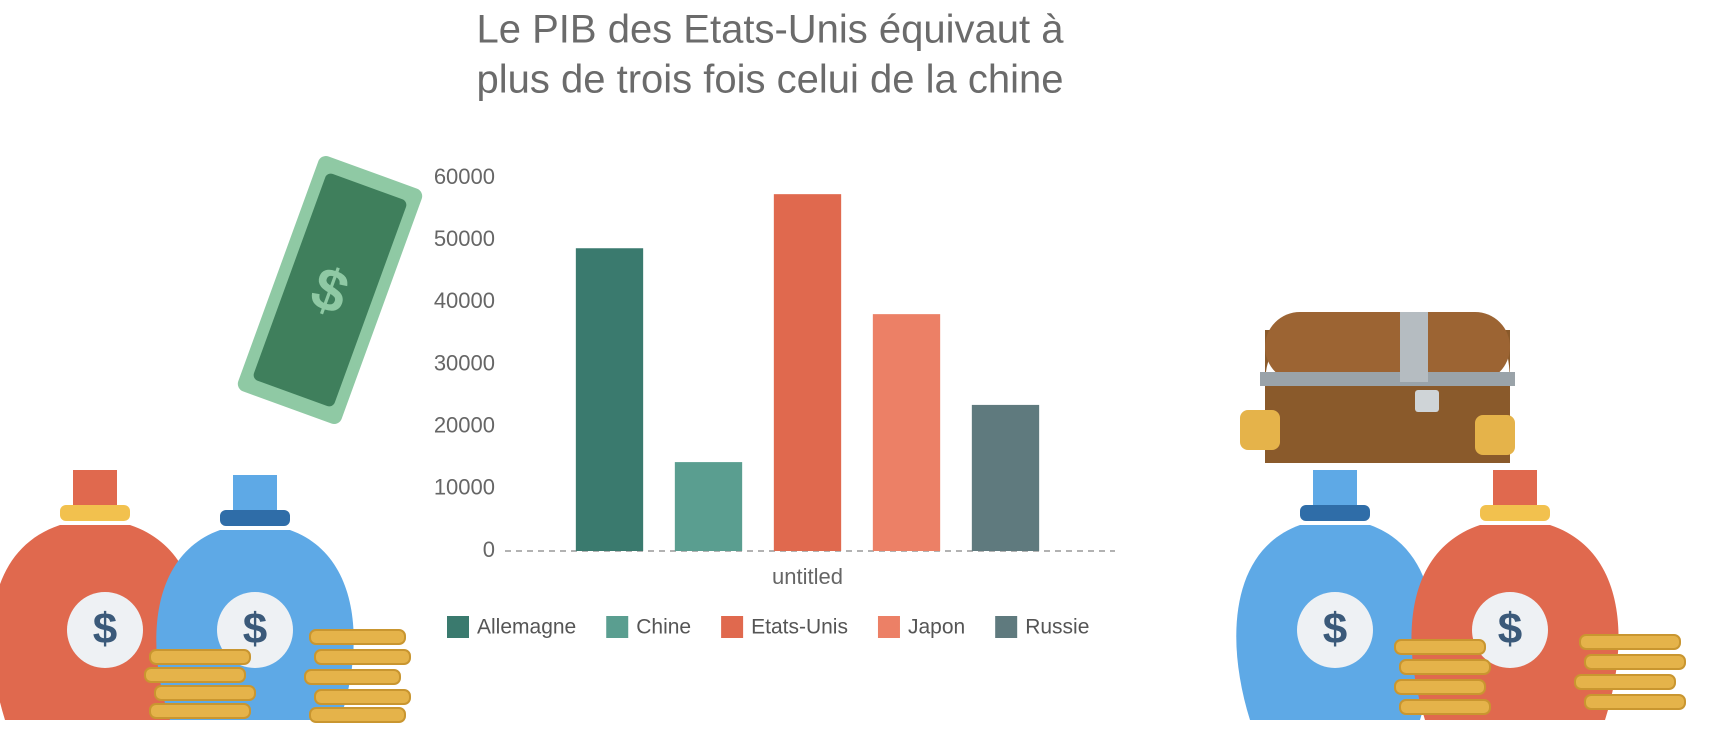 The width and height of the screenshot is (1725, 743). What do you see at coordinates (464, 487) in the screenshot?
I see `y-tick-label: 10000` at bounding box center [464, 487].